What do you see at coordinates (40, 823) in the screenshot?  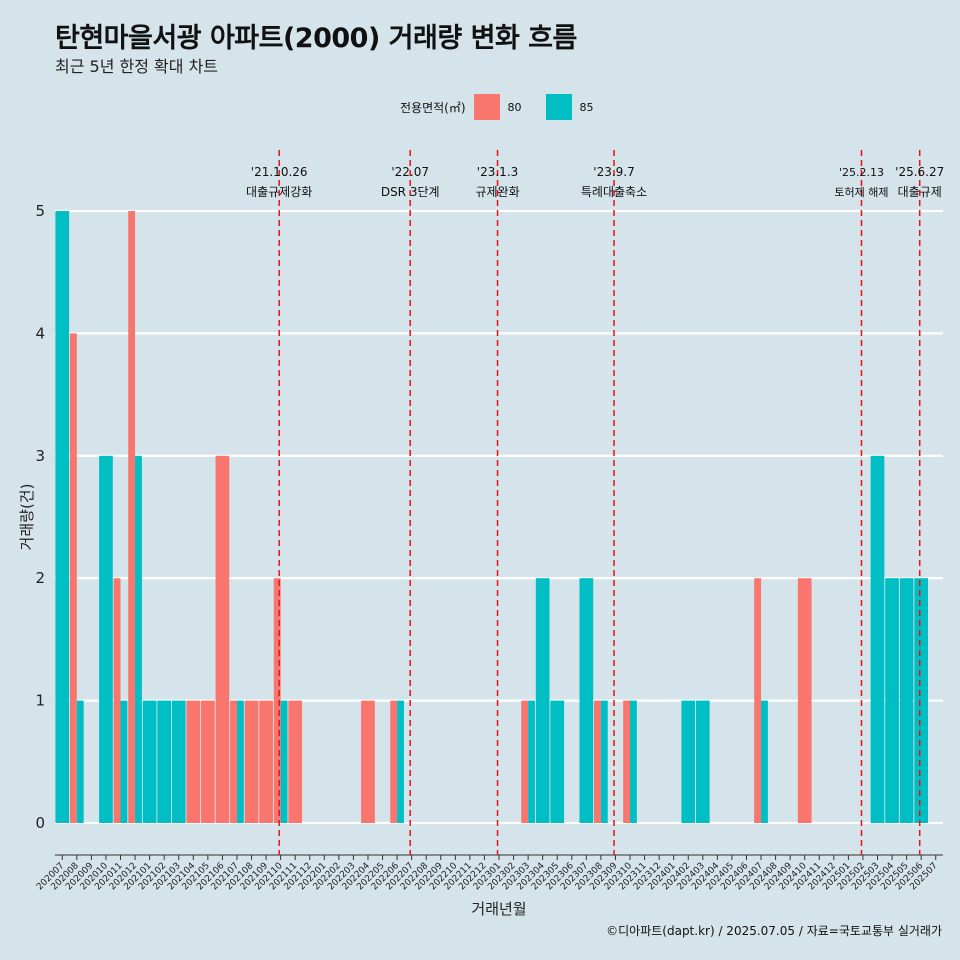 I see `y-tick-label: 0` at bounding box center [40, 823].